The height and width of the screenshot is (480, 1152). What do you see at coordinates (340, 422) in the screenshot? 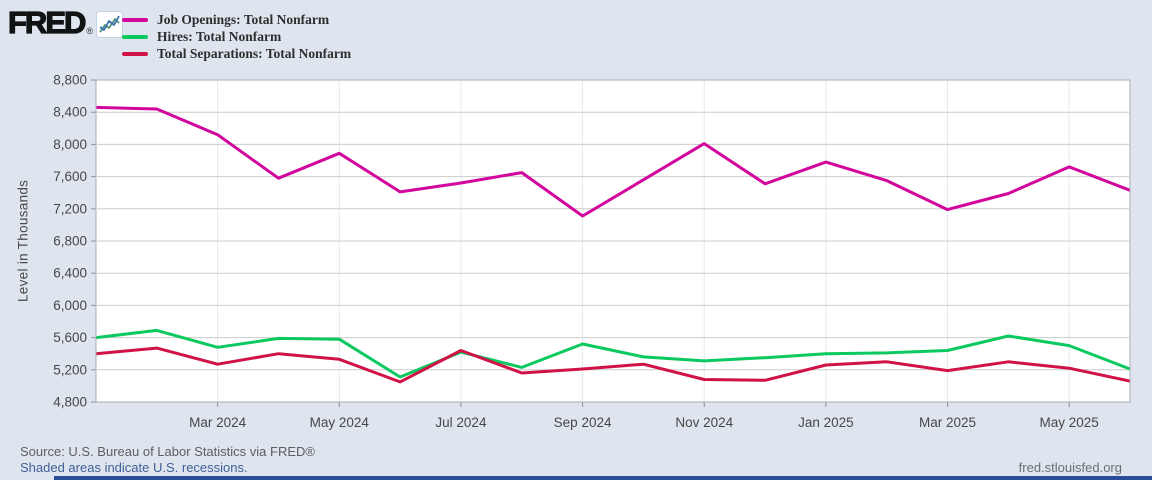
I see `x-tick-label: May 2024` at bounding box center [340, 422].